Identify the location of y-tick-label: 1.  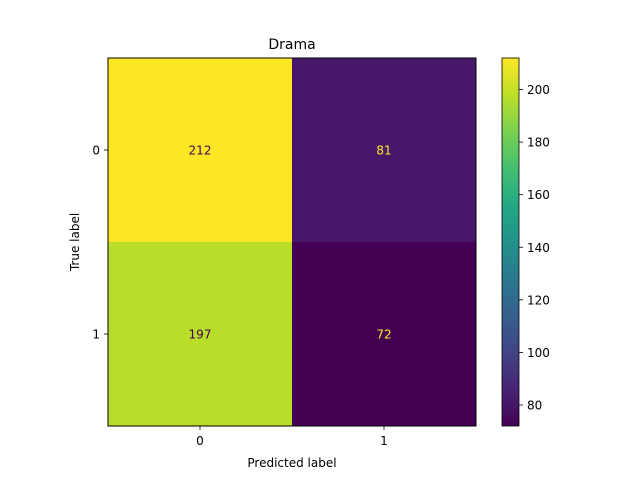
(96, 335).